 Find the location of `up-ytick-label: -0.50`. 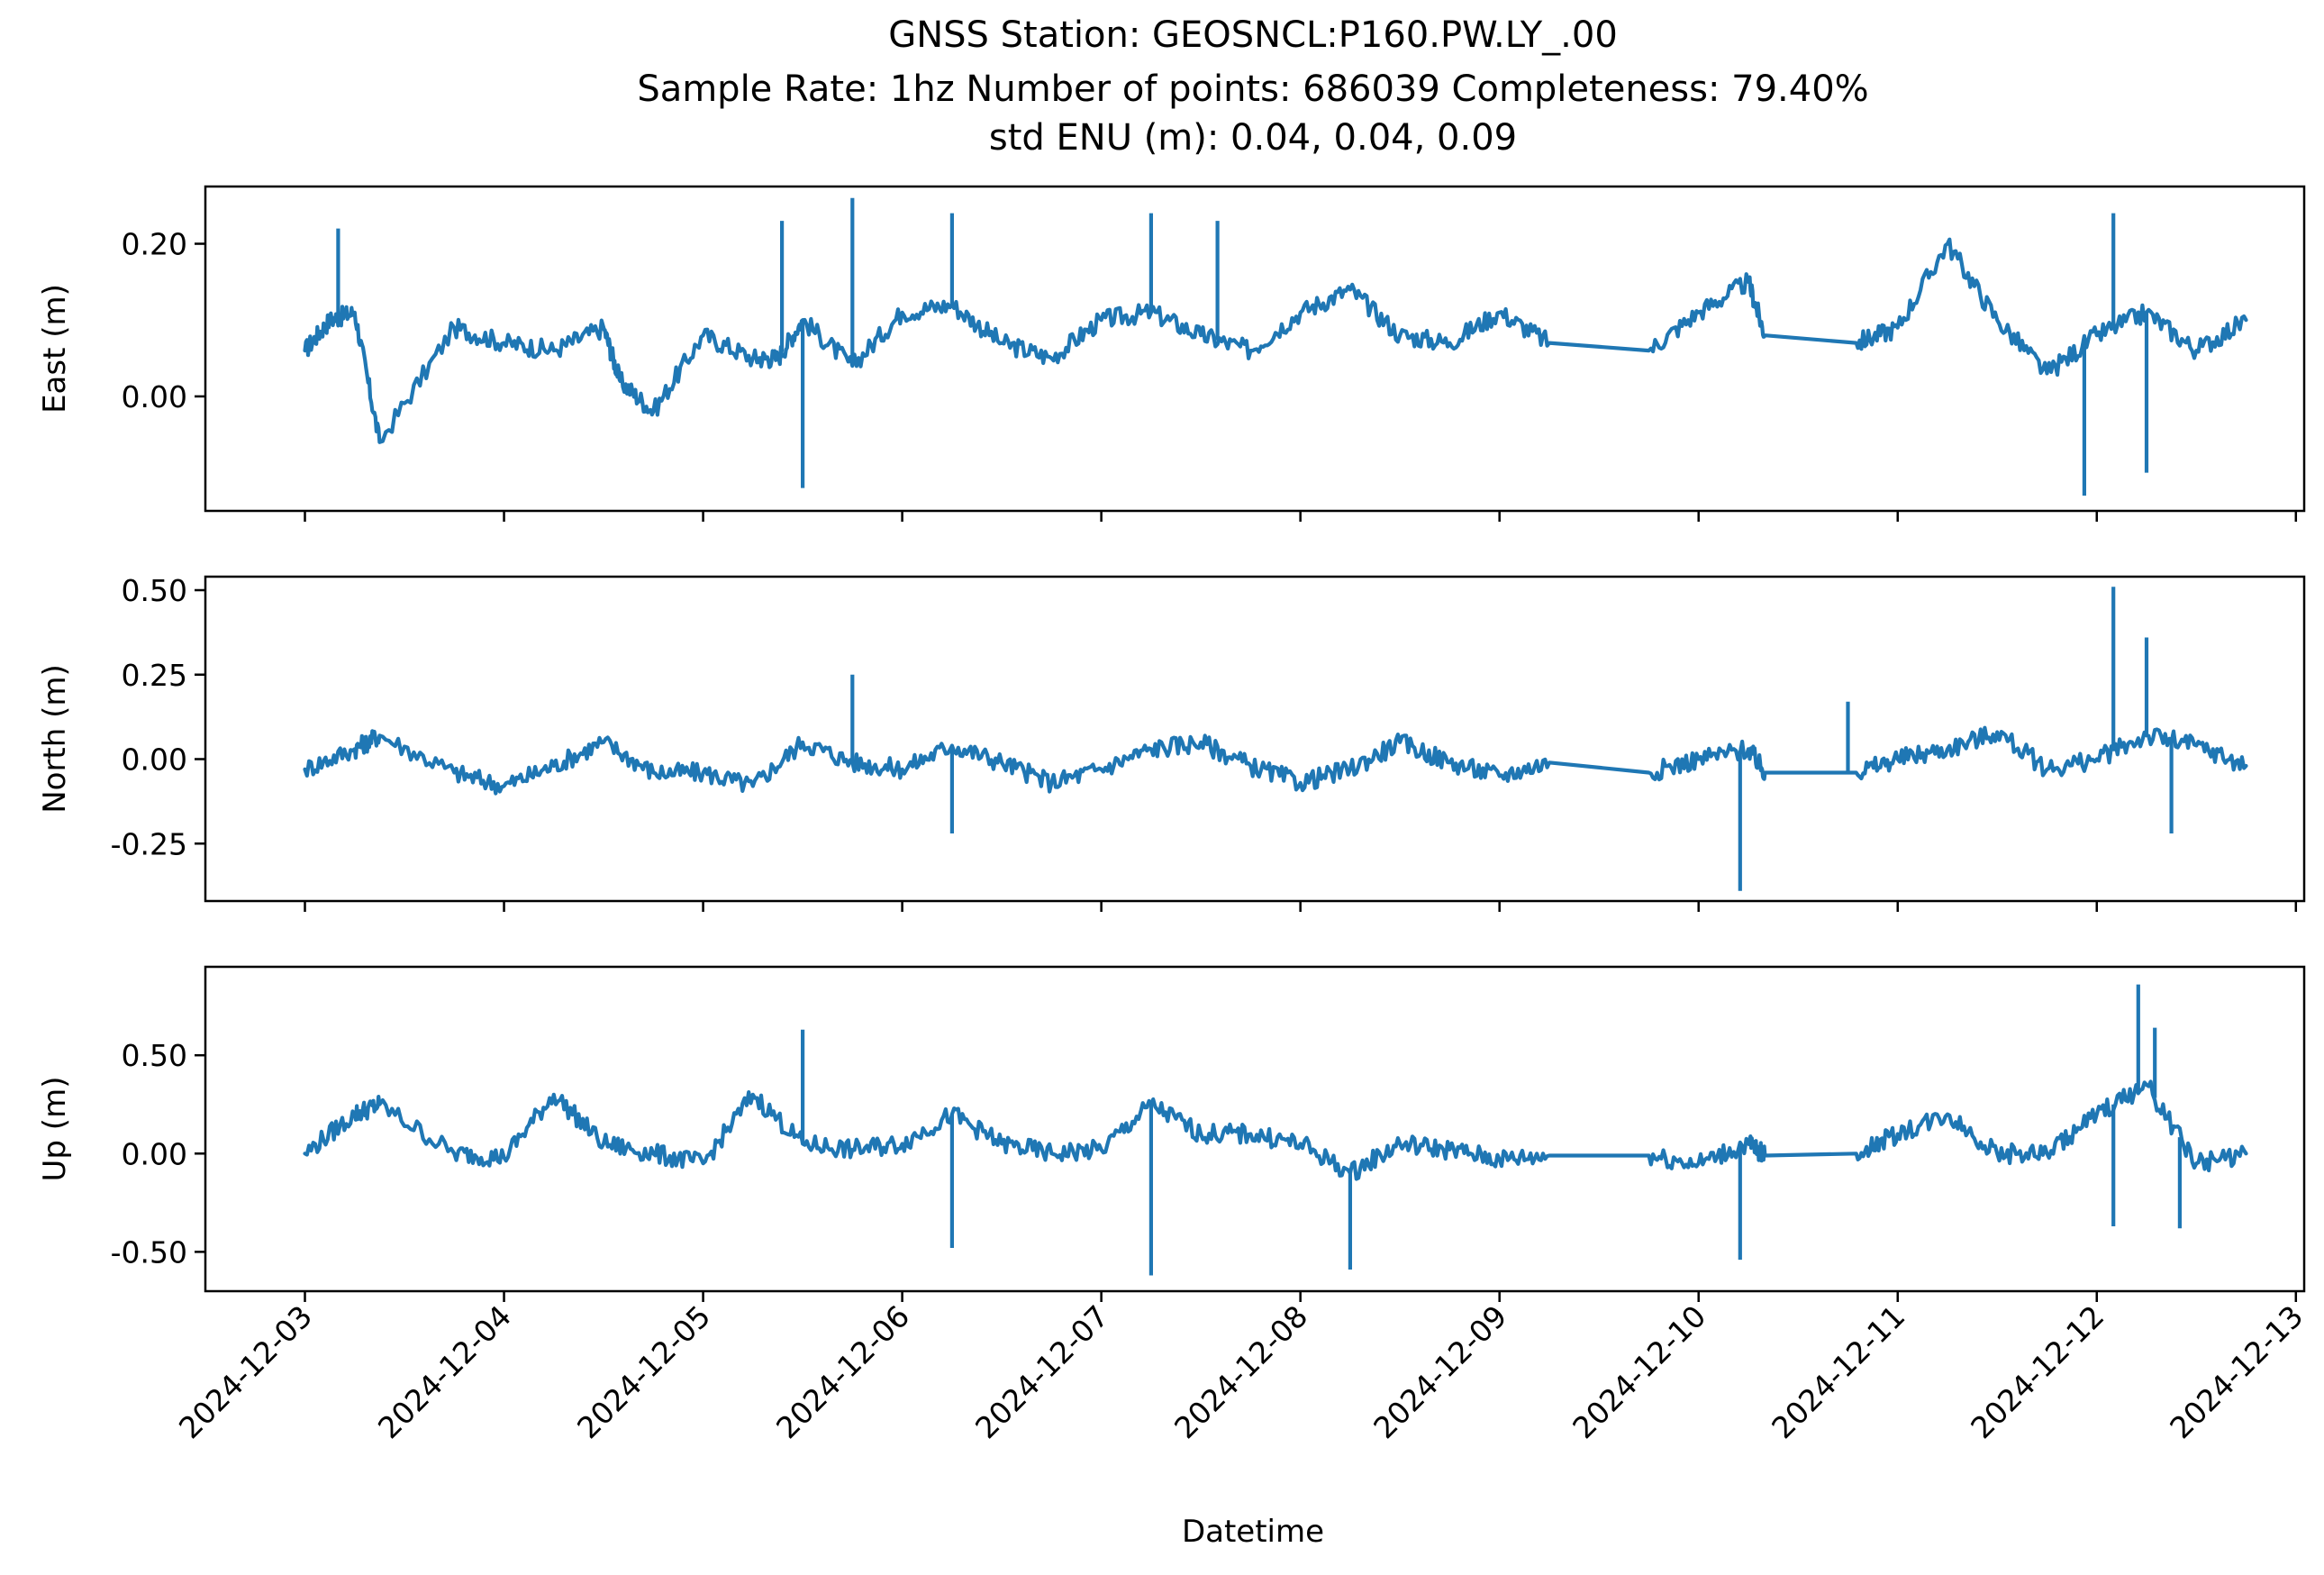

up-ytick-label: -0.50 is located at coordinates (149, 1252).